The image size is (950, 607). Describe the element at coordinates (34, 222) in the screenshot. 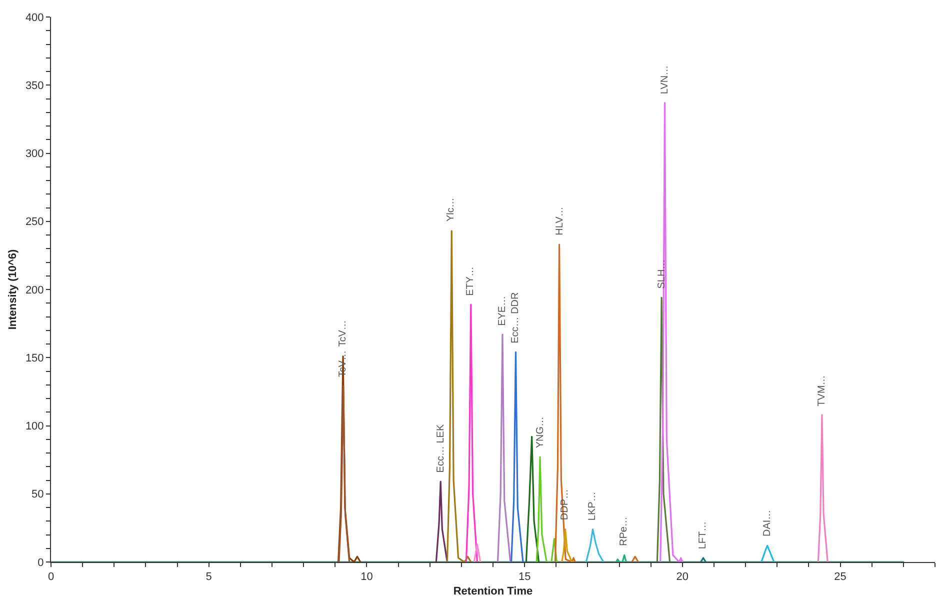

I see `y-tick-label: 250` at that location.